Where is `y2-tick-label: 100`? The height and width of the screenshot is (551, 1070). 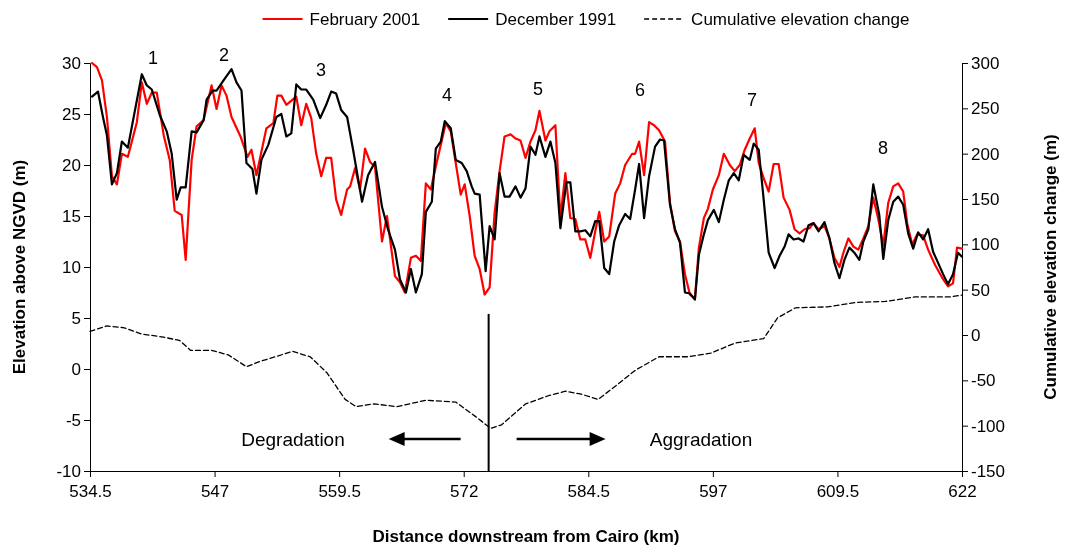 y2-tick-label: 100 is located at coordinates (985, 245).